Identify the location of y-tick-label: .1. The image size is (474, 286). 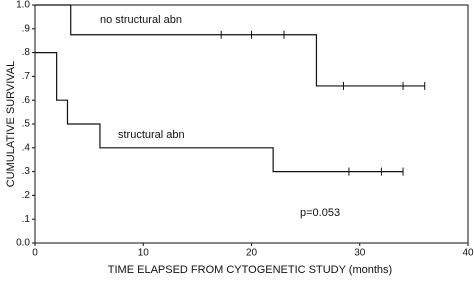
(26, 219).